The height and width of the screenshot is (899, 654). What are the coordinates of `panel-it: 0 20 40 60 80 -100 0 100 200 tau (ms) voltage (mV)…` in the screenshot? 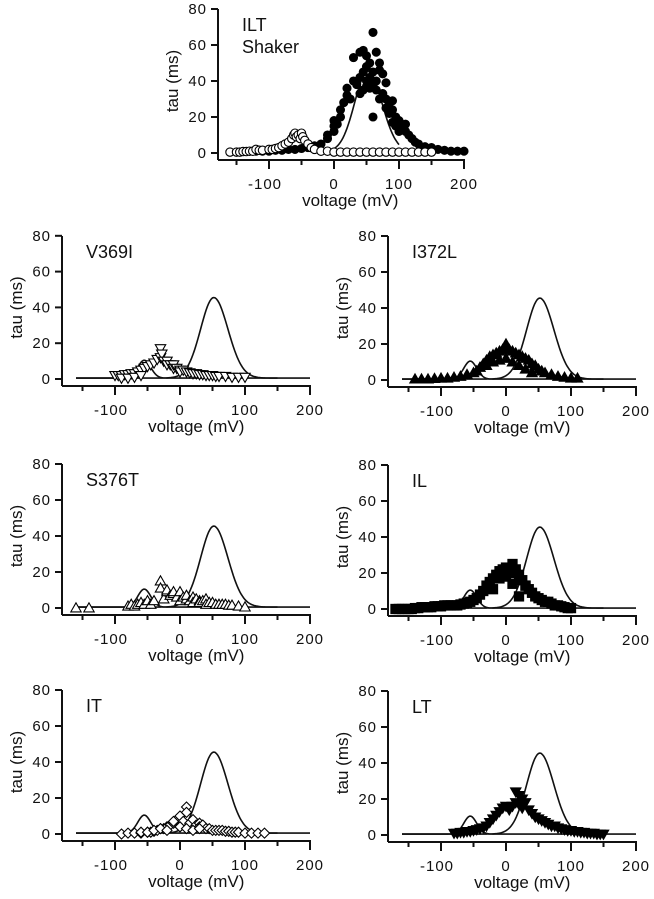 It's located at (165, 786).